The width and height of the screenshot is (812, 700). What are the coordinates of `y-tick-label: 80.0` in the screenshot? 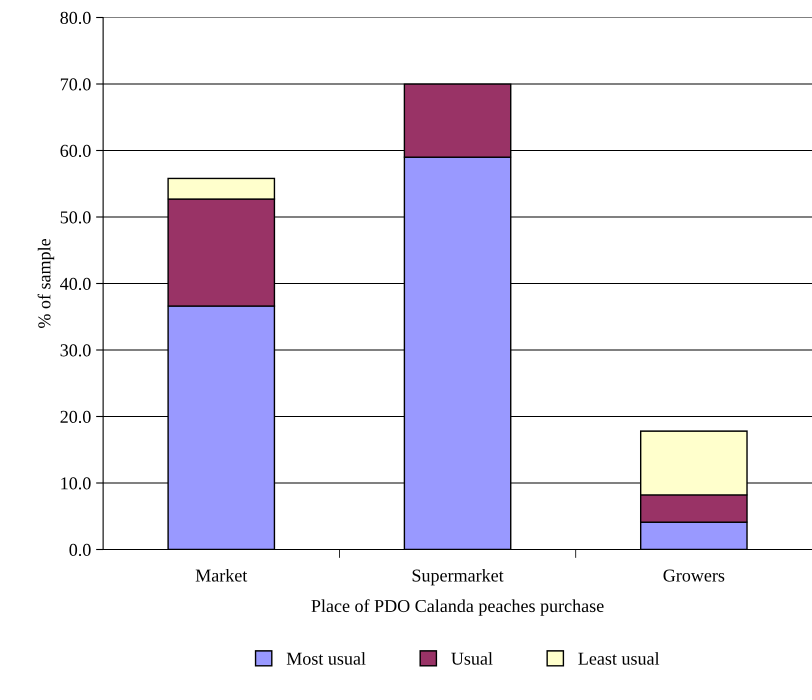 It's located at (75, 18).